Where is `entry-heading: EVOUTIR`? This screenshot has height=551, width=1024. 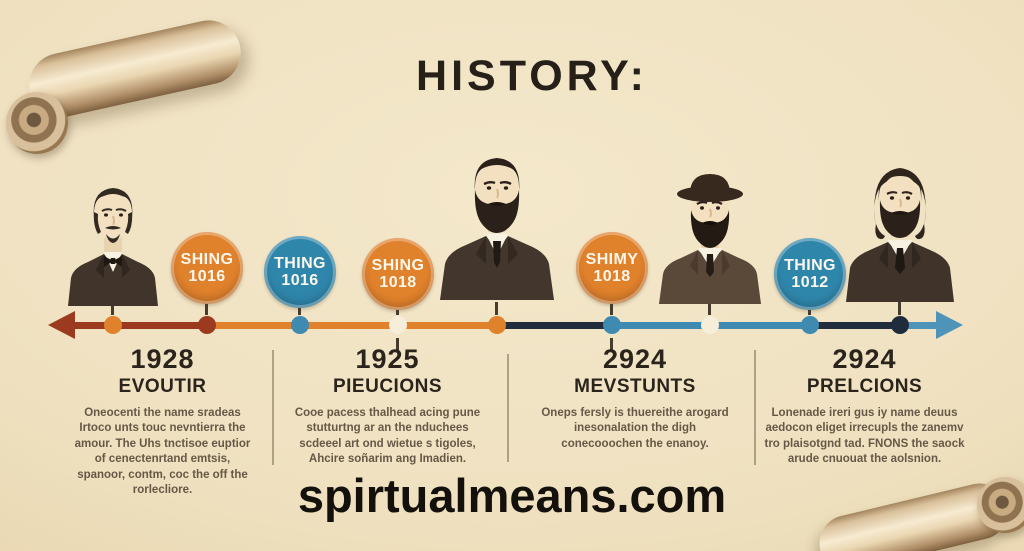
entry-heading: EVOUTIR is located at coordinates (162, 386).